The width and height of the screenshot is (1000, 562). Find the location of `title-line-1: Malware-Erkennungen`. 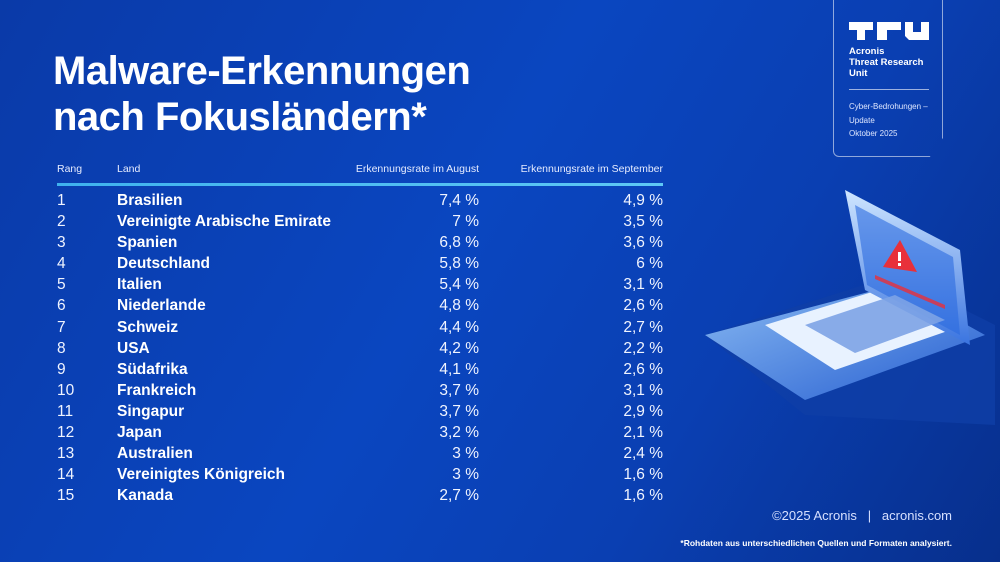

title-line-1: Malware-Erkennungen is located at coordinates (262, 71).